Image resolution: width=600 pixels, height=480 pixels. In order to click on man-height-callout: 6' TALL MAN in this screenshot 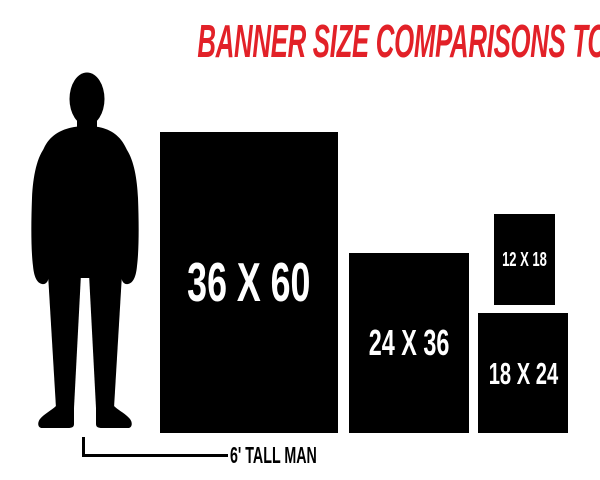, I will do `click(300, 455)`.